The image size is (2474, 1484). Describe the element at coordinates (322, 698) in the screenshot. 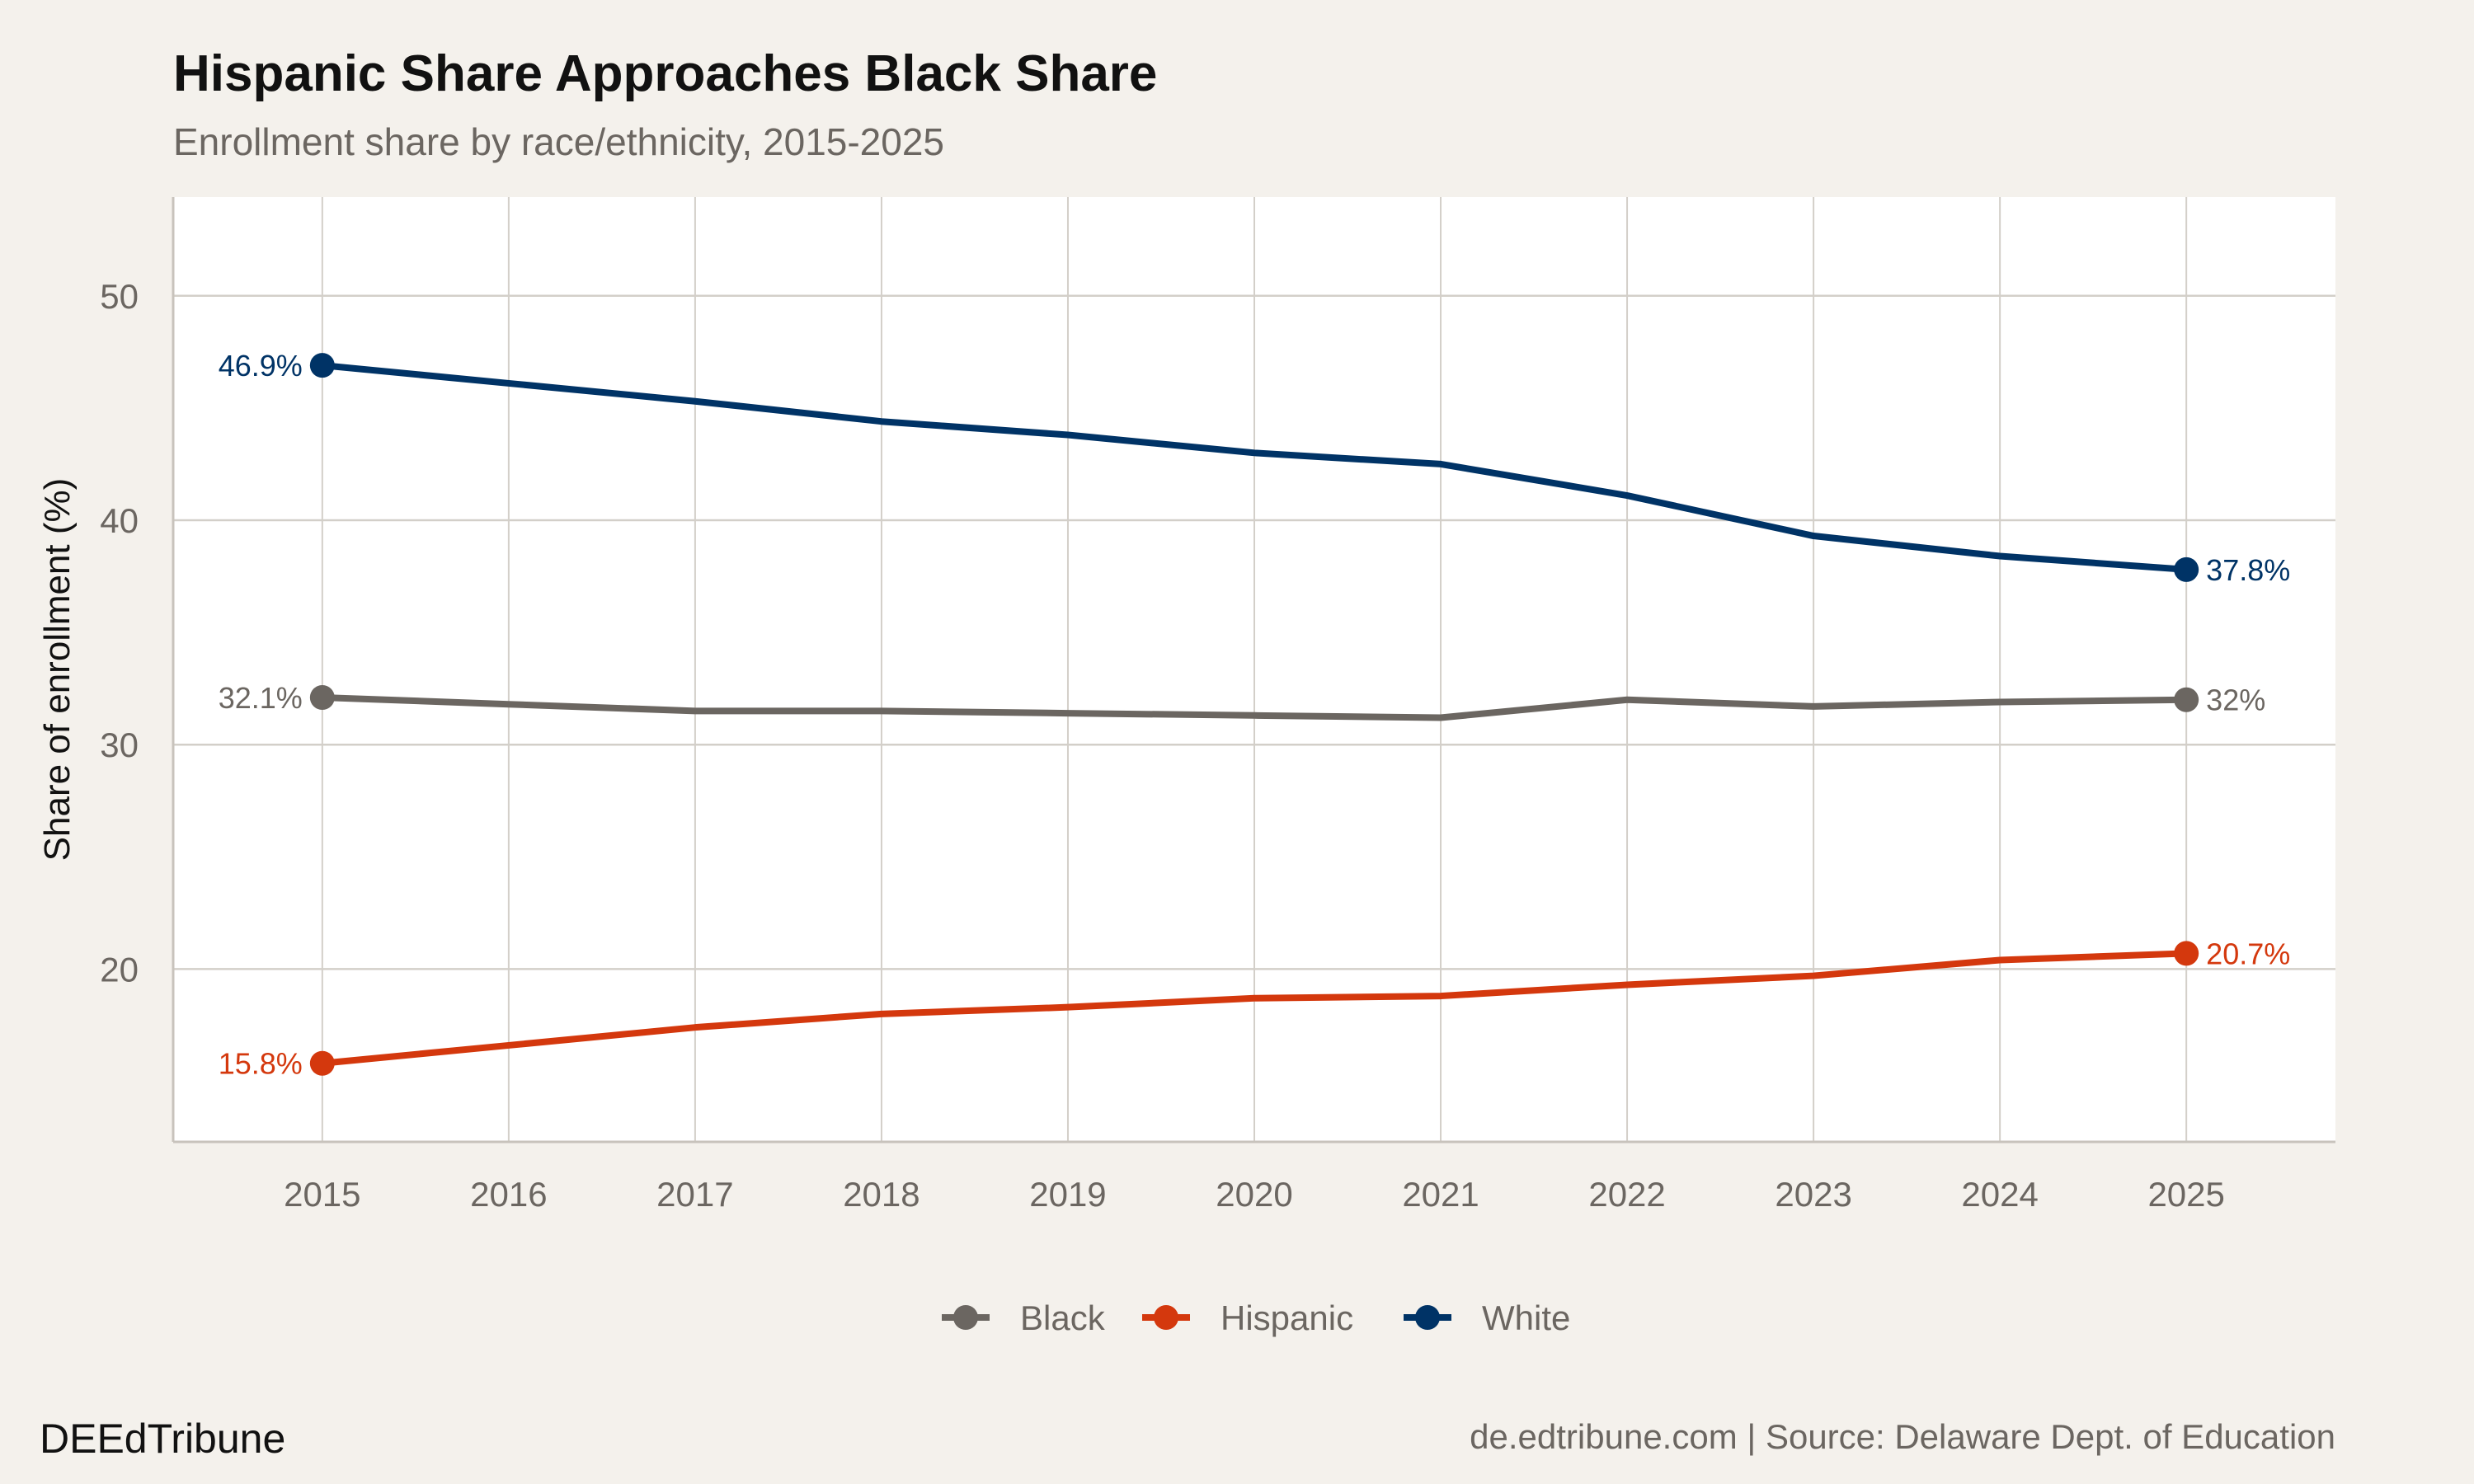

I see `point-black-start` at that location.